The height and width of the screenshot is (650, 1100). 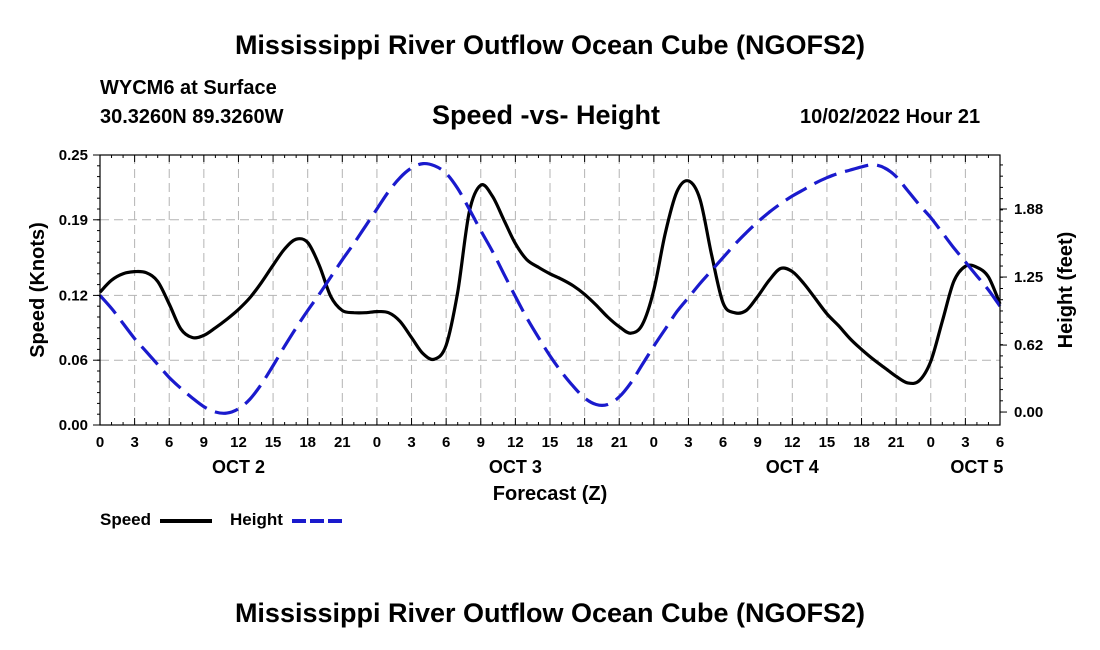 What do you see at coordinates (73, 155) in the screenshot?
I see `y-left-tick-label: 0.25` at bounding box center [73, 155].